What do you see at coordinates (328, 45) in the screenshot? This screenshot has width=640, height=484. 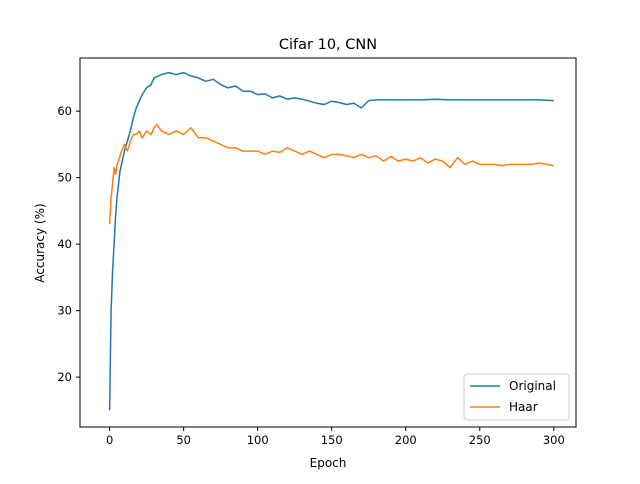 I see `chart-title: Cifar 10, CNN` at bounding box center [328, 45].